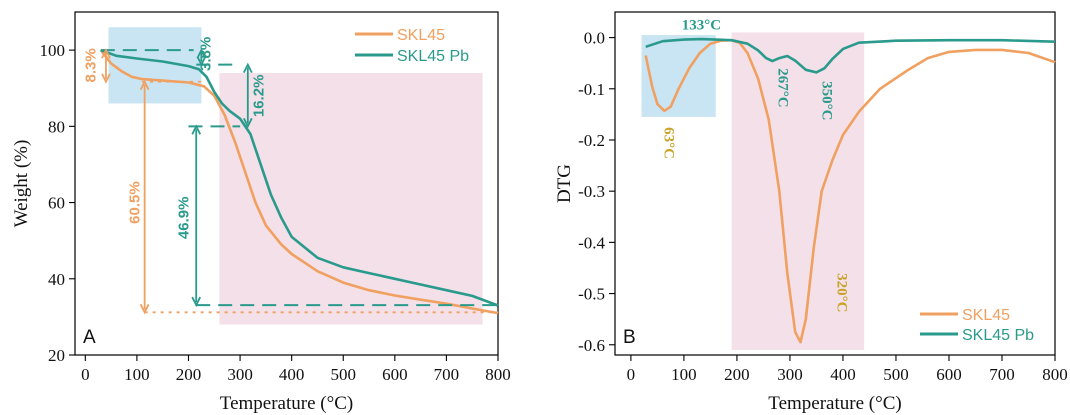 Image resolution: width=1070 pixels, height=415 pixels. Describe the element at coordinates (629, 337) in the screenshot. I see `panel-letter: B` at that location.